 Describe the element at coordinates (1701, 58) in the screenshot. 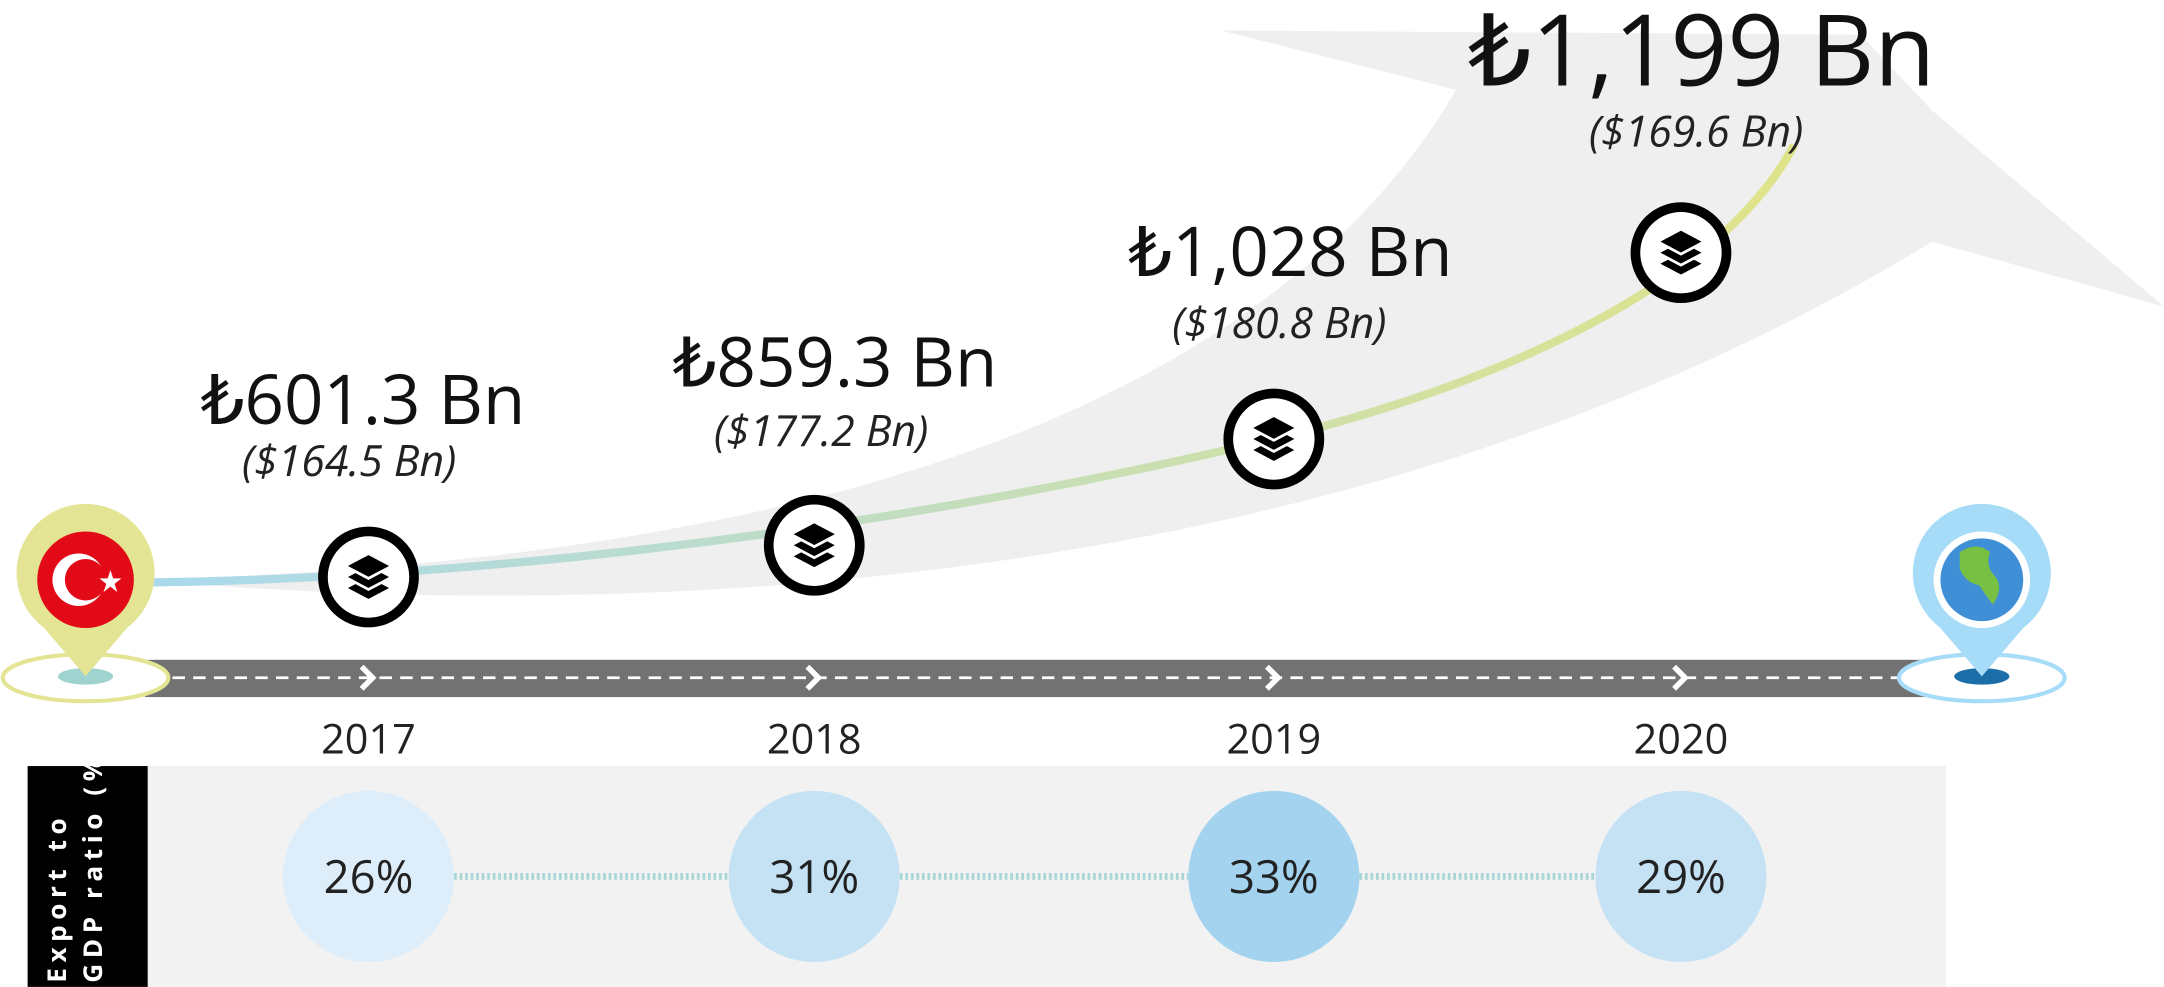

I see `try-value: ₺1,199 Bn` at that location.